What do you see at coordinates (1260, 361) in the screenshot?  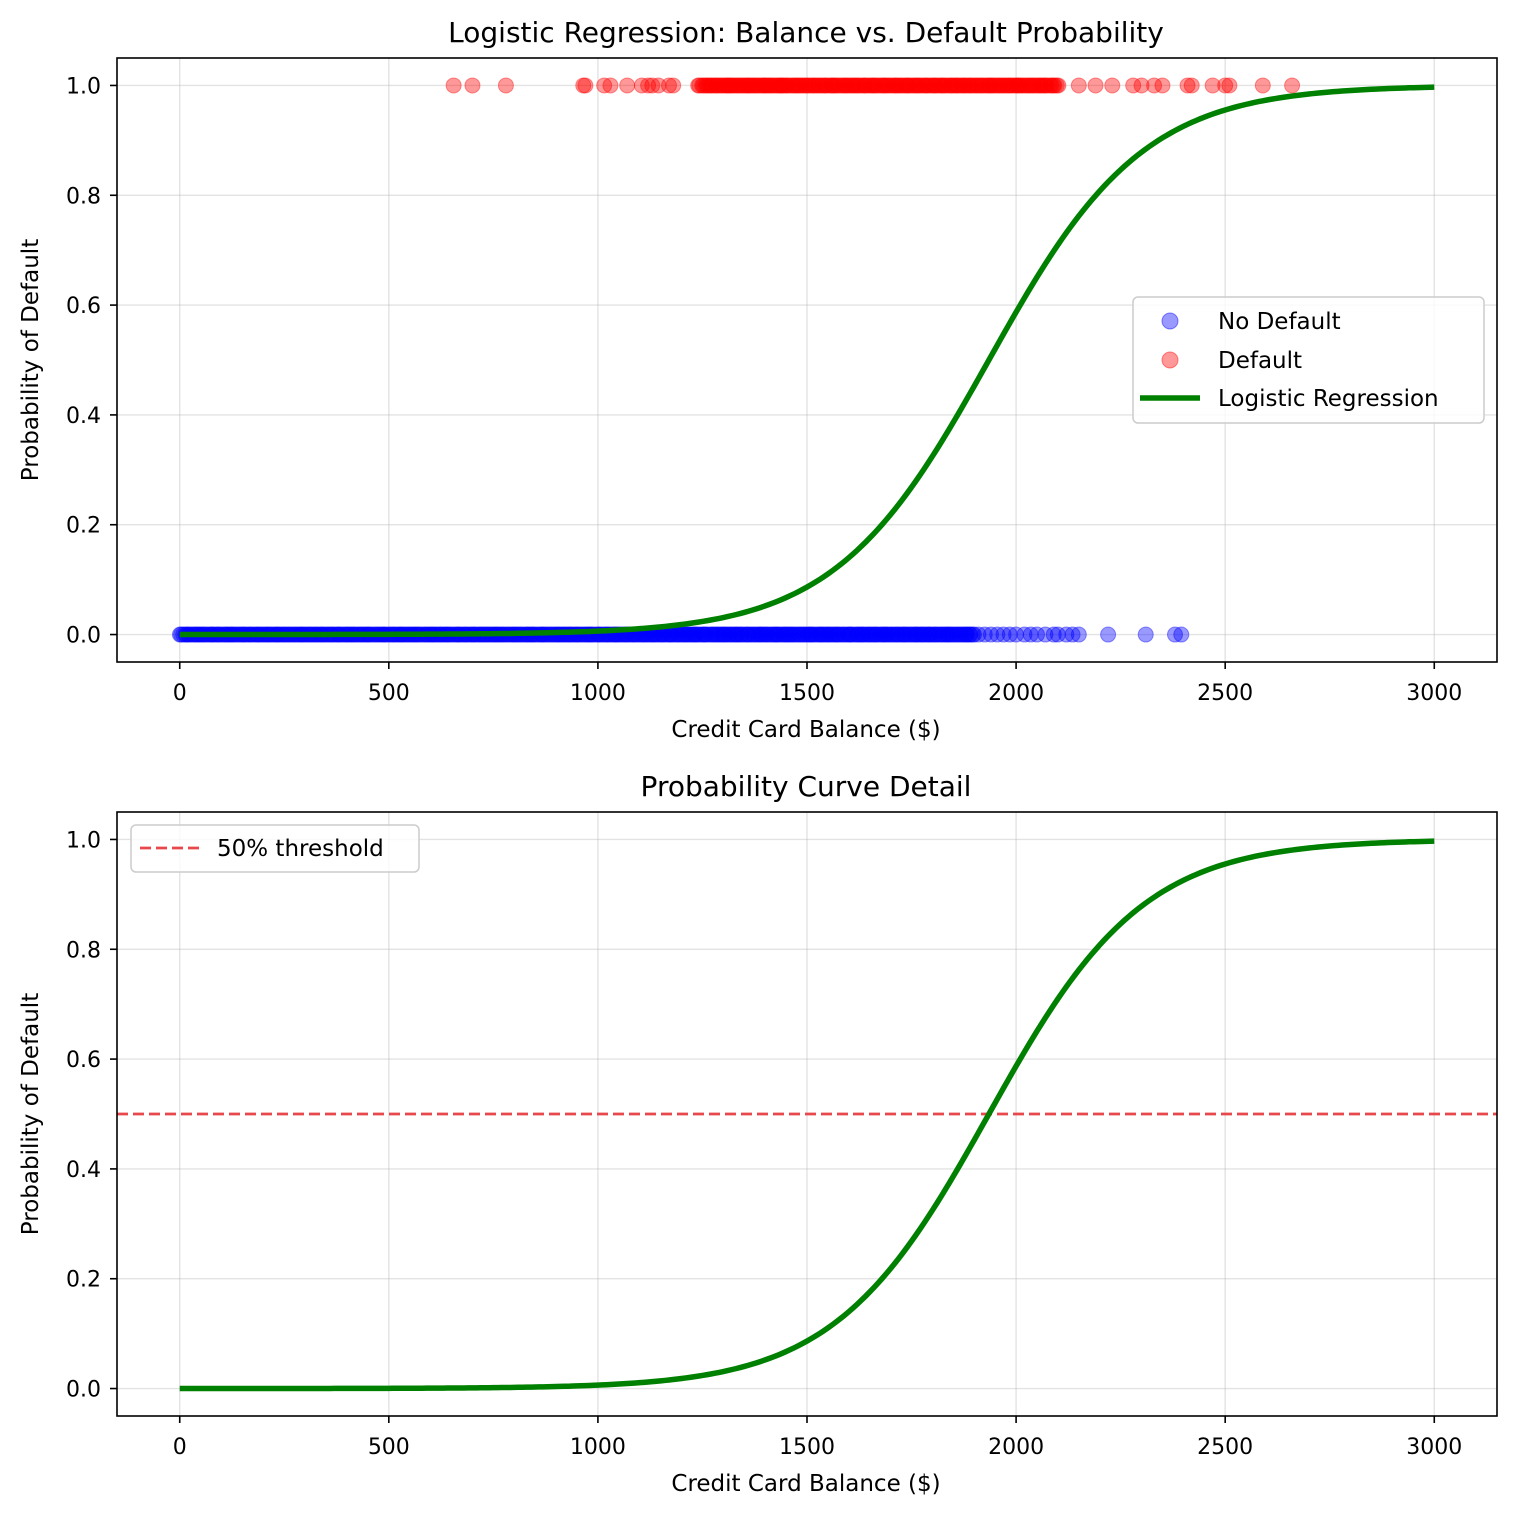 I see `legend-label-default: Default` at bounding box center [1260, 361].